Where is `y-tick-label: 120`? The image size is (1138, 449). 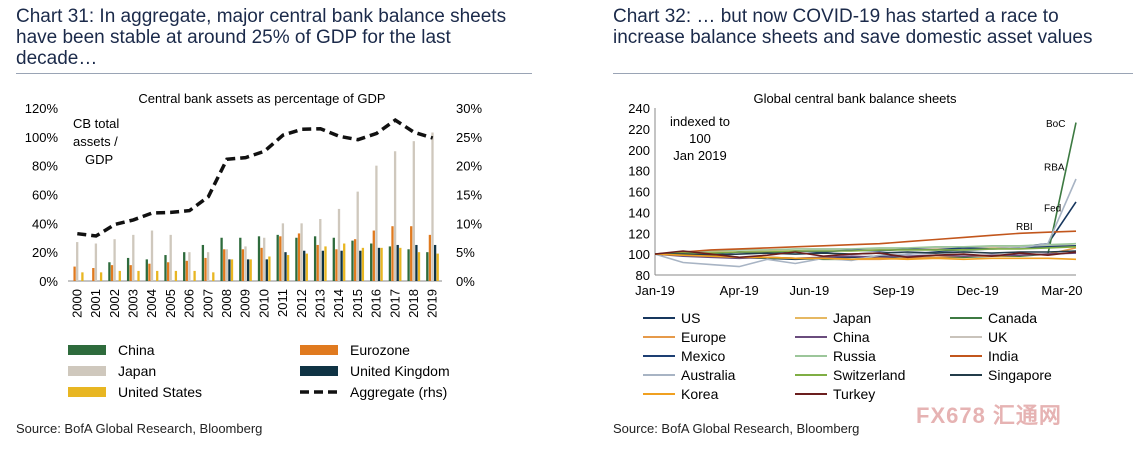 y-tick-label: 120 is located at coordinates (639, 233).